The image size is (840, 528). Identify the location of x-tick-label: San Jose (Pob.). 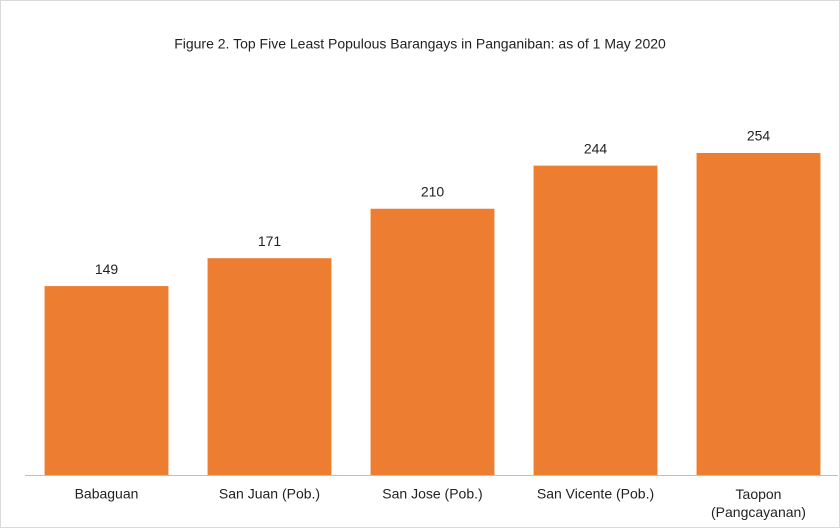
(432, 494).